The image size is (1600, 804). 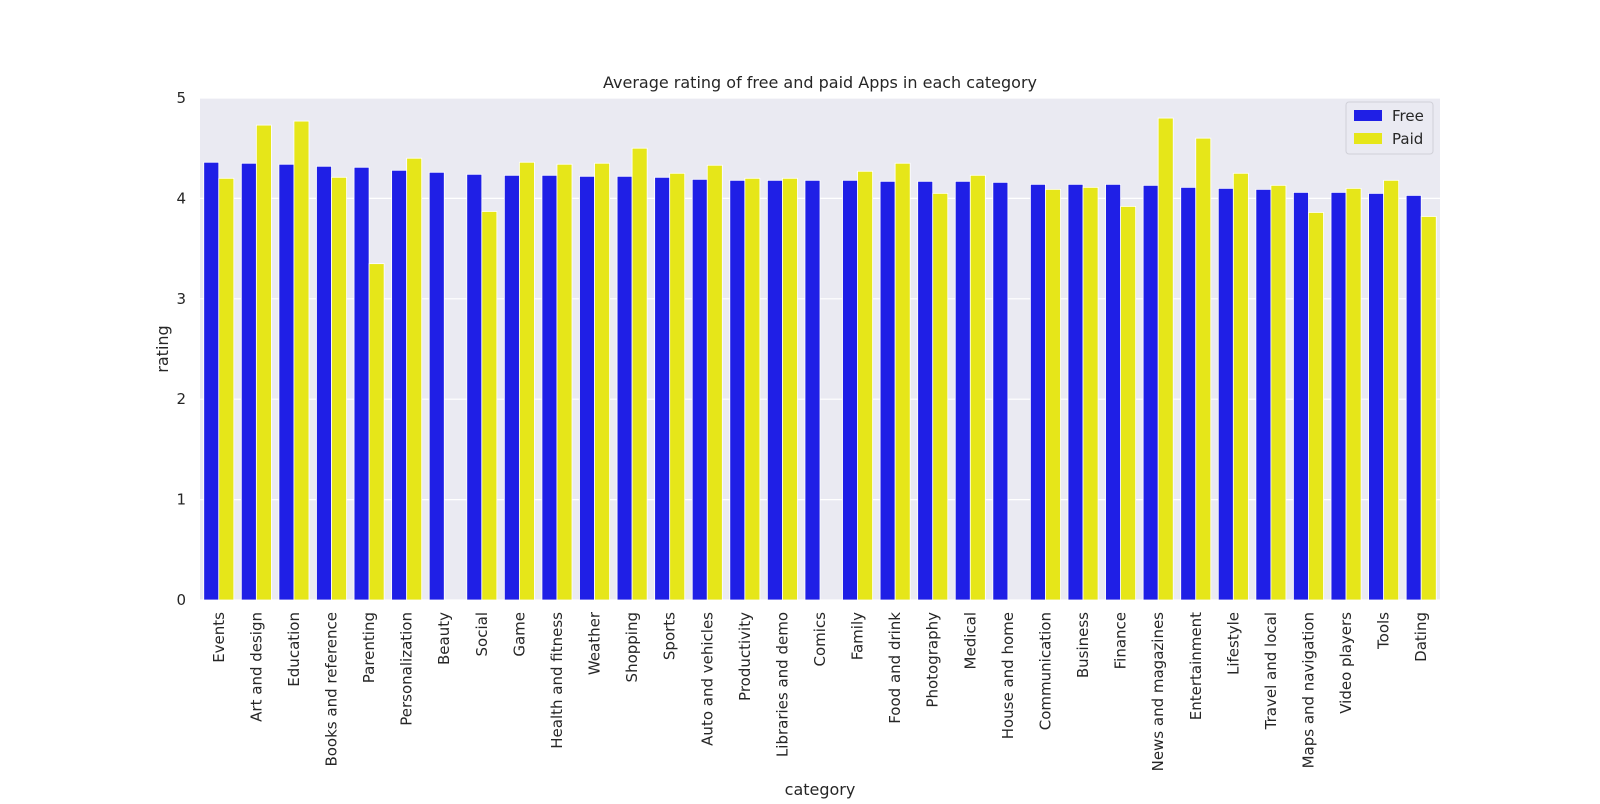 What do you see at coordinates (1421, 637) in the screenshot?
I see `x-tick-label: Dating` at bounding box center [1421, 637].